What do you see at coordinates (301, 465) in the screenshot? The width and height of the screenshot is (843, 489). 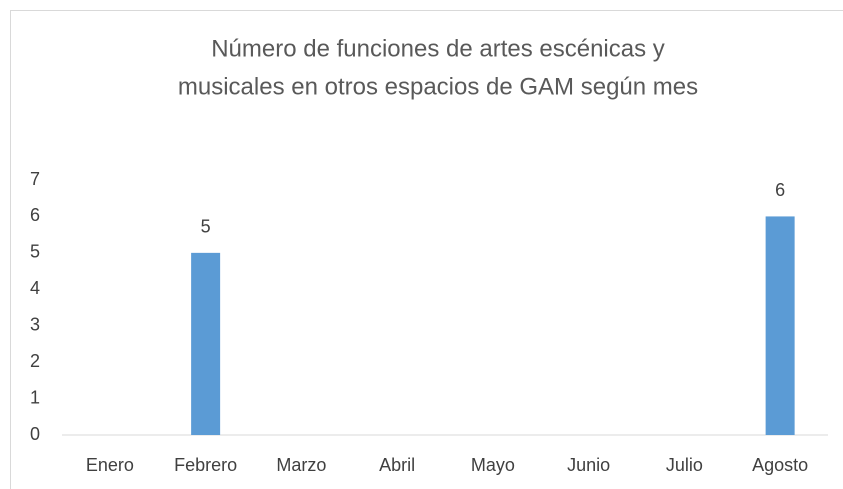 I see `x-tick-label: Marzo` at bounding box center [301, 465].